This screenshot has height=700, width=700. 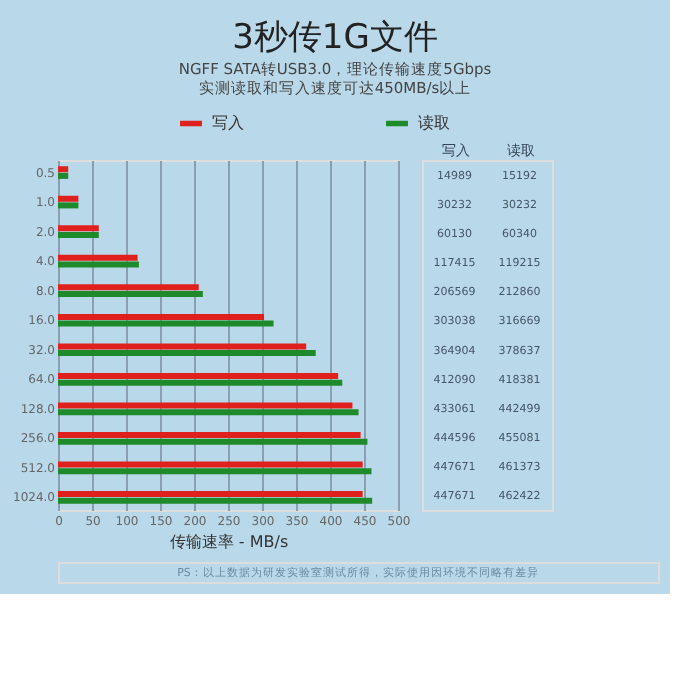 I want to click on legend-label: 写入, so click(x=228, y=122).